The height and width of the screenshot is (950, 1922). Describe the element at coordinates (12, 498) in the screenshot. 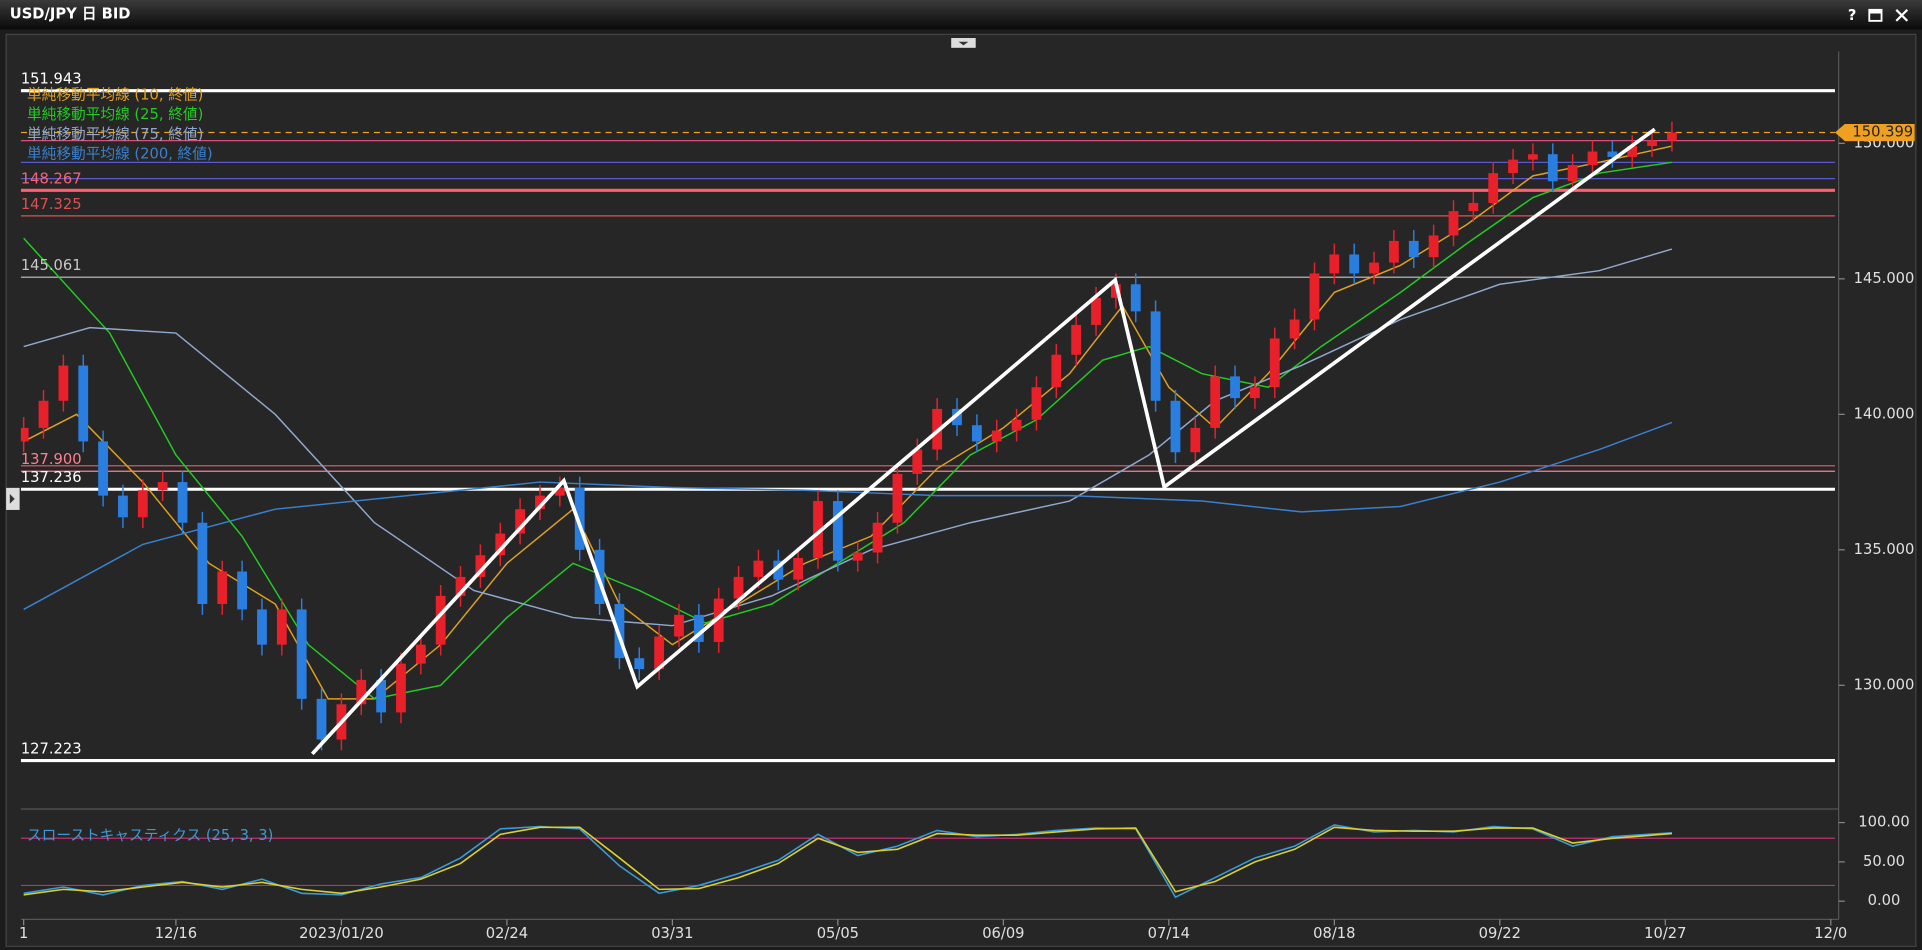

I see `side-arrow` at that location.